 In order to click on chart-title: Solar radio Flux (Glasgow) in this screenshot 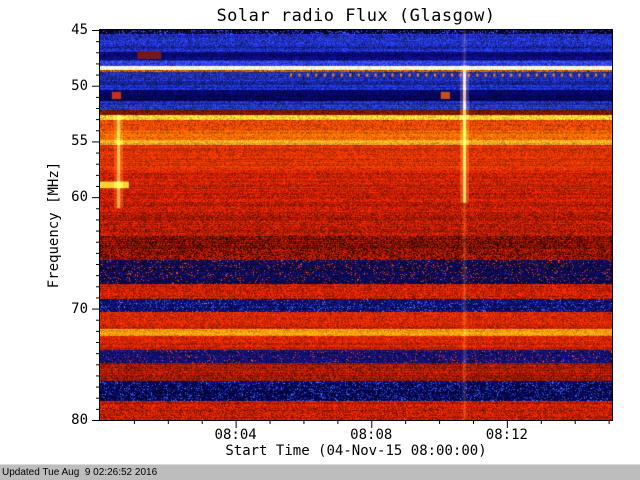, I will do `click(356, 16)`.